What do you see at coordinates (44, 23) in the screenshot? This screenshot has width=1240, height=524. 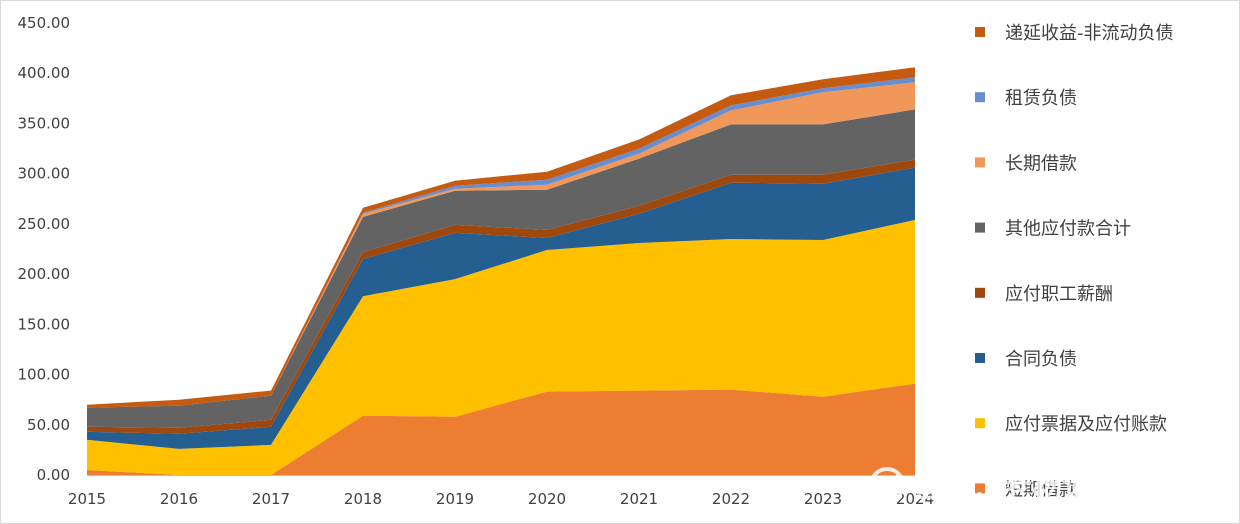 I see `y-tick-label: 450.00` at bounding box center [44, 23].